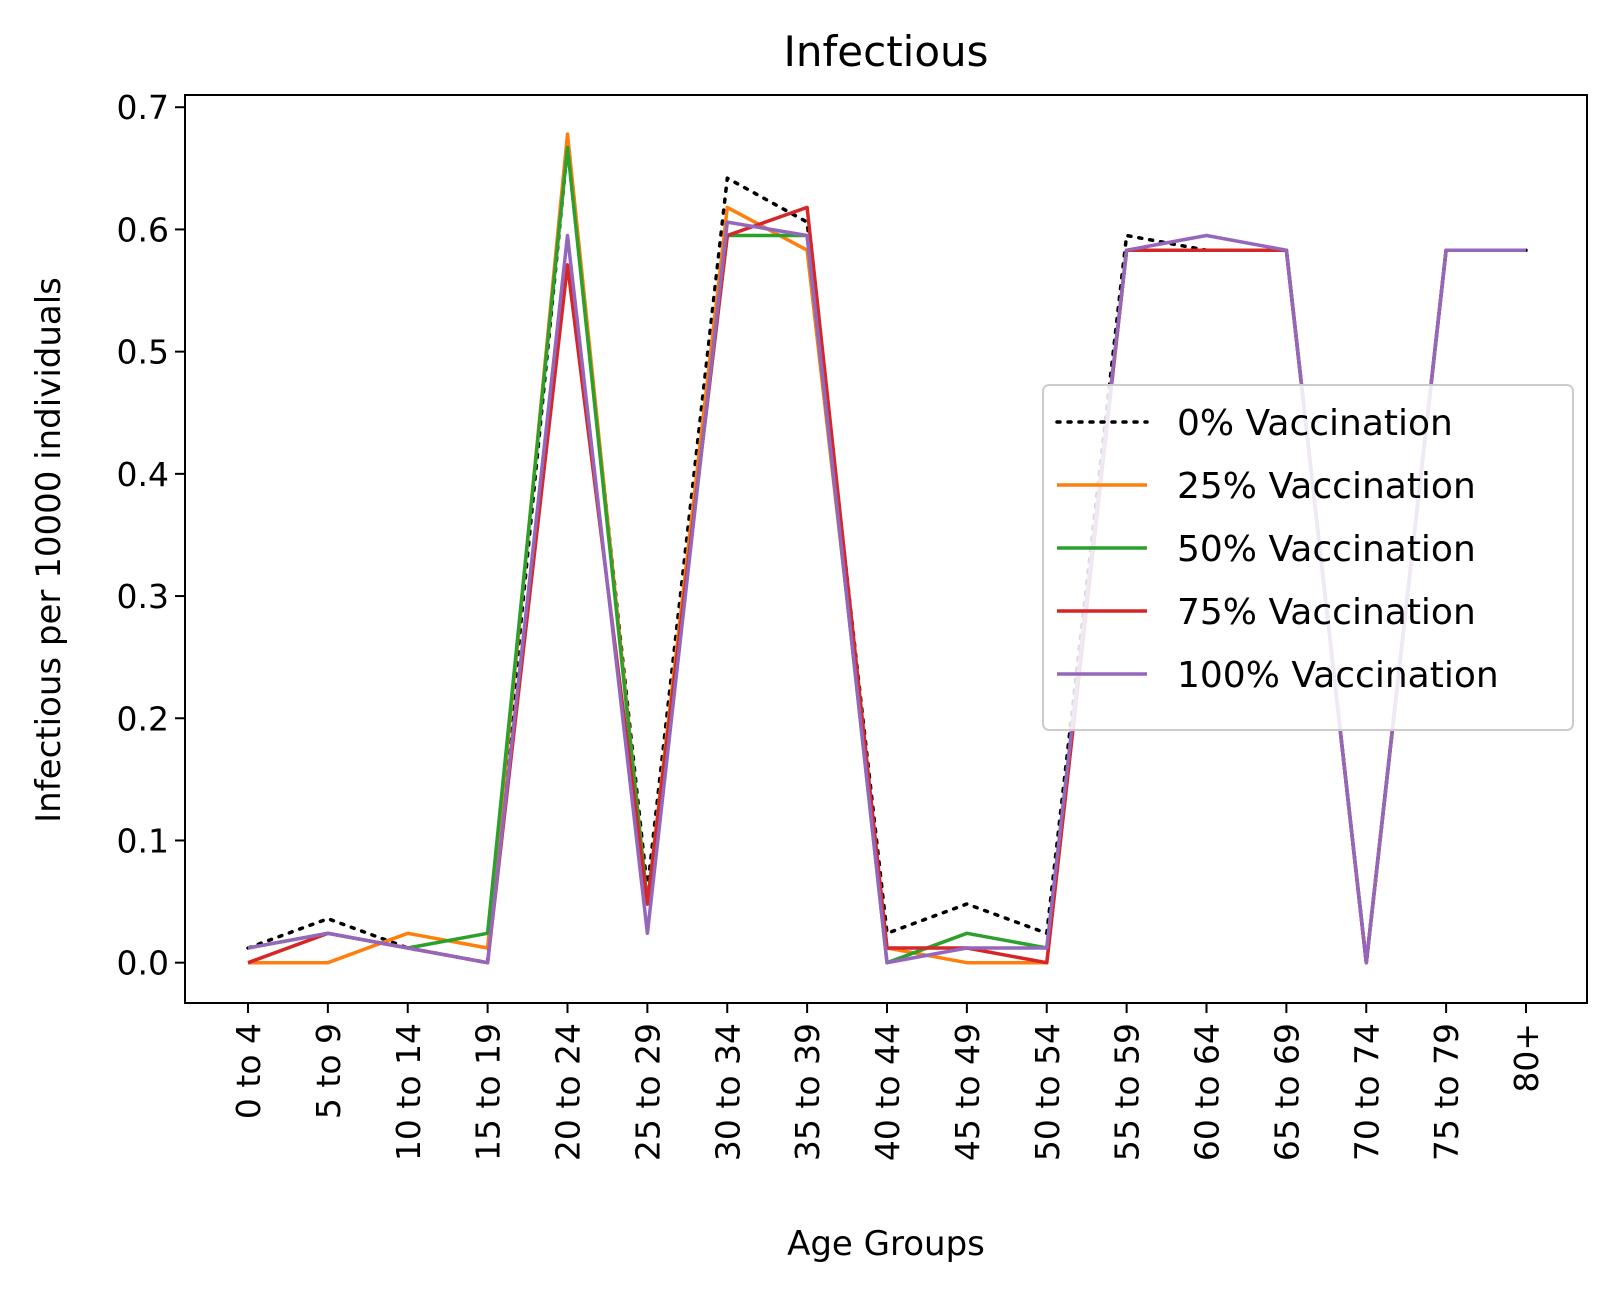 The height and width of the screenshot is (1291, 1609). I want to click on chart-title: Infectious, so click(885, 51).